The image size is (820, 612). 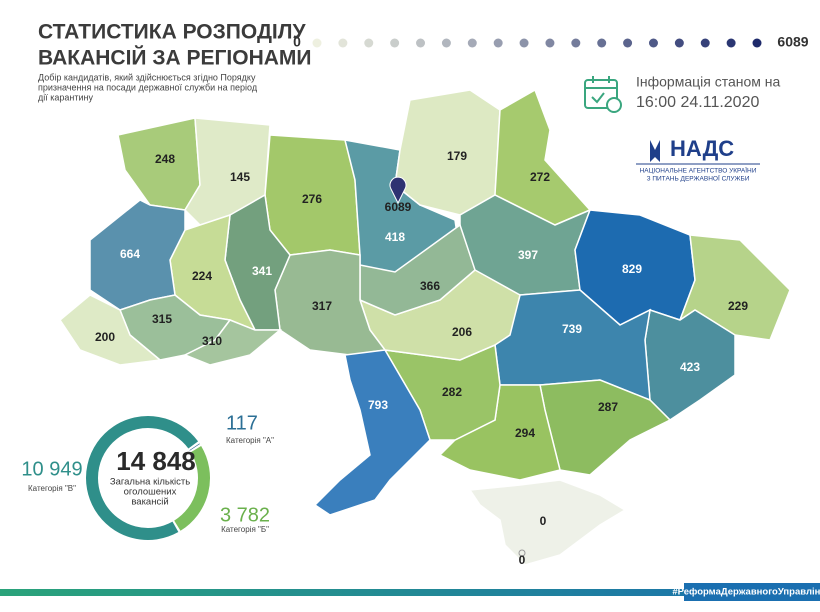 What do you see at coordinates (702, 148) in the screenshot?
I see `logo-name: НАДС` at bounding box center [702, 148].